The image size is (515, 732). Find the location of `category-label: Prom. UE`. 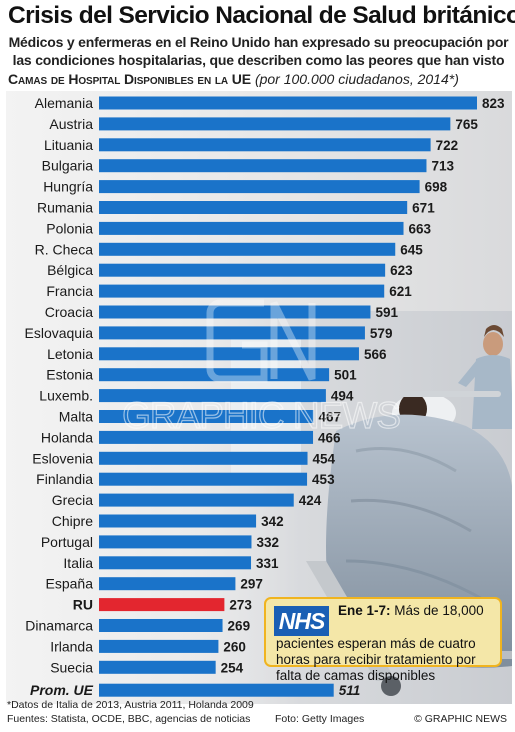

category-label: Prom. UE is located at coordinates (62, 690).